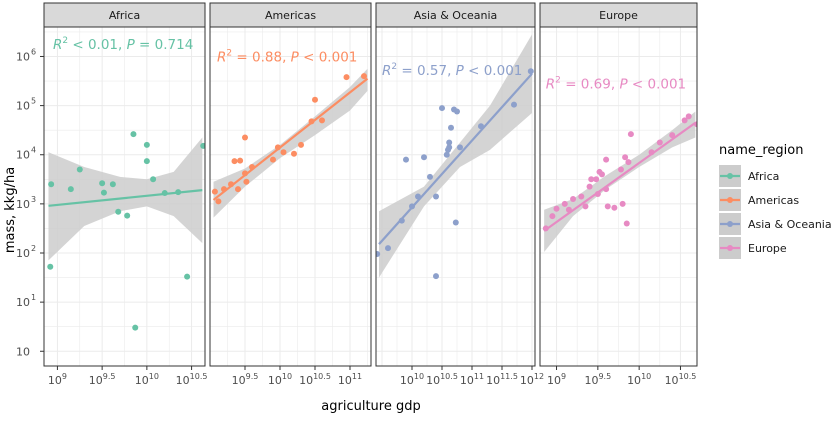  I want to click on legend-key-americas: Americas, so click(759, 200).